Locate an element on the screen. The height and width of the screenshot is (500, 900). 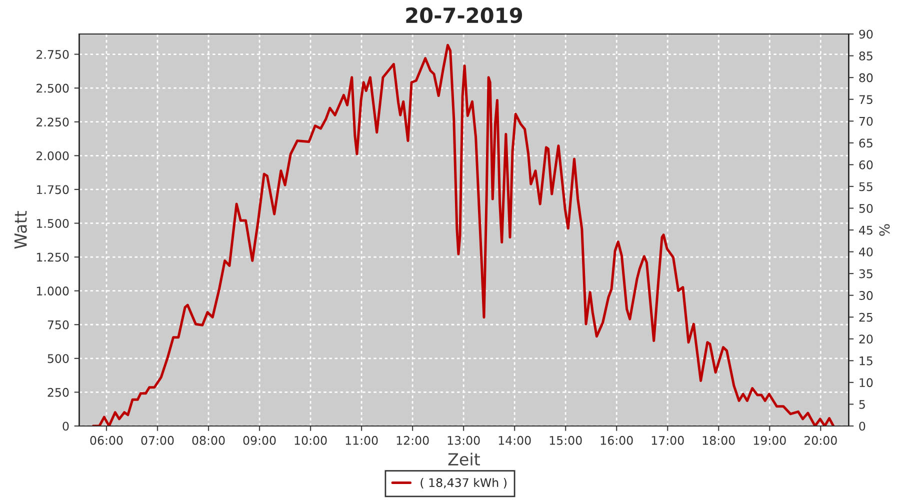
y2-tick-label: 0 is located at coordinates (862, 426).